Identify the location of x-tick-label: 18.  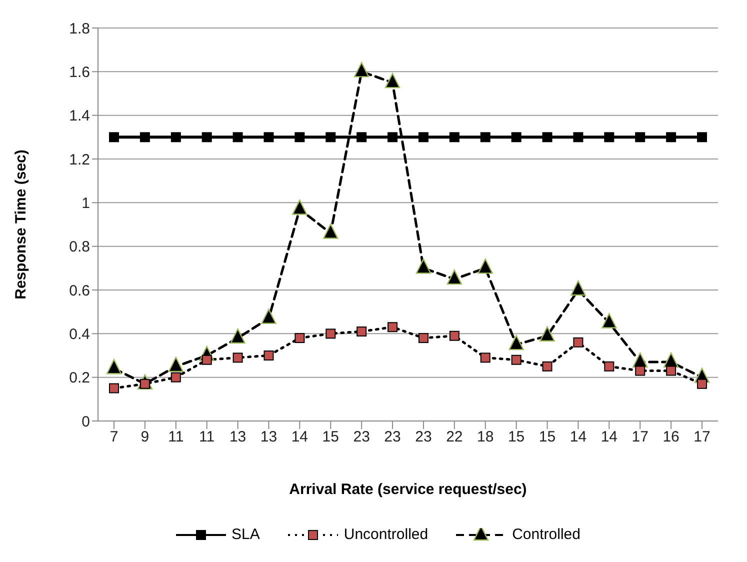
(485, 437).